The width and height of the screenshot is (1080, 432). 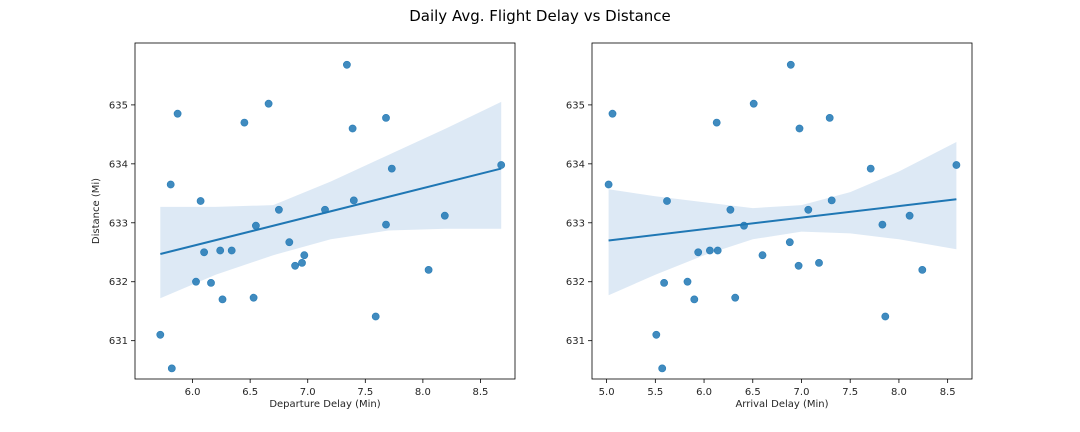 I want to click on x-axis-label: Departure Delay (Min), so click(x=324, y=404).